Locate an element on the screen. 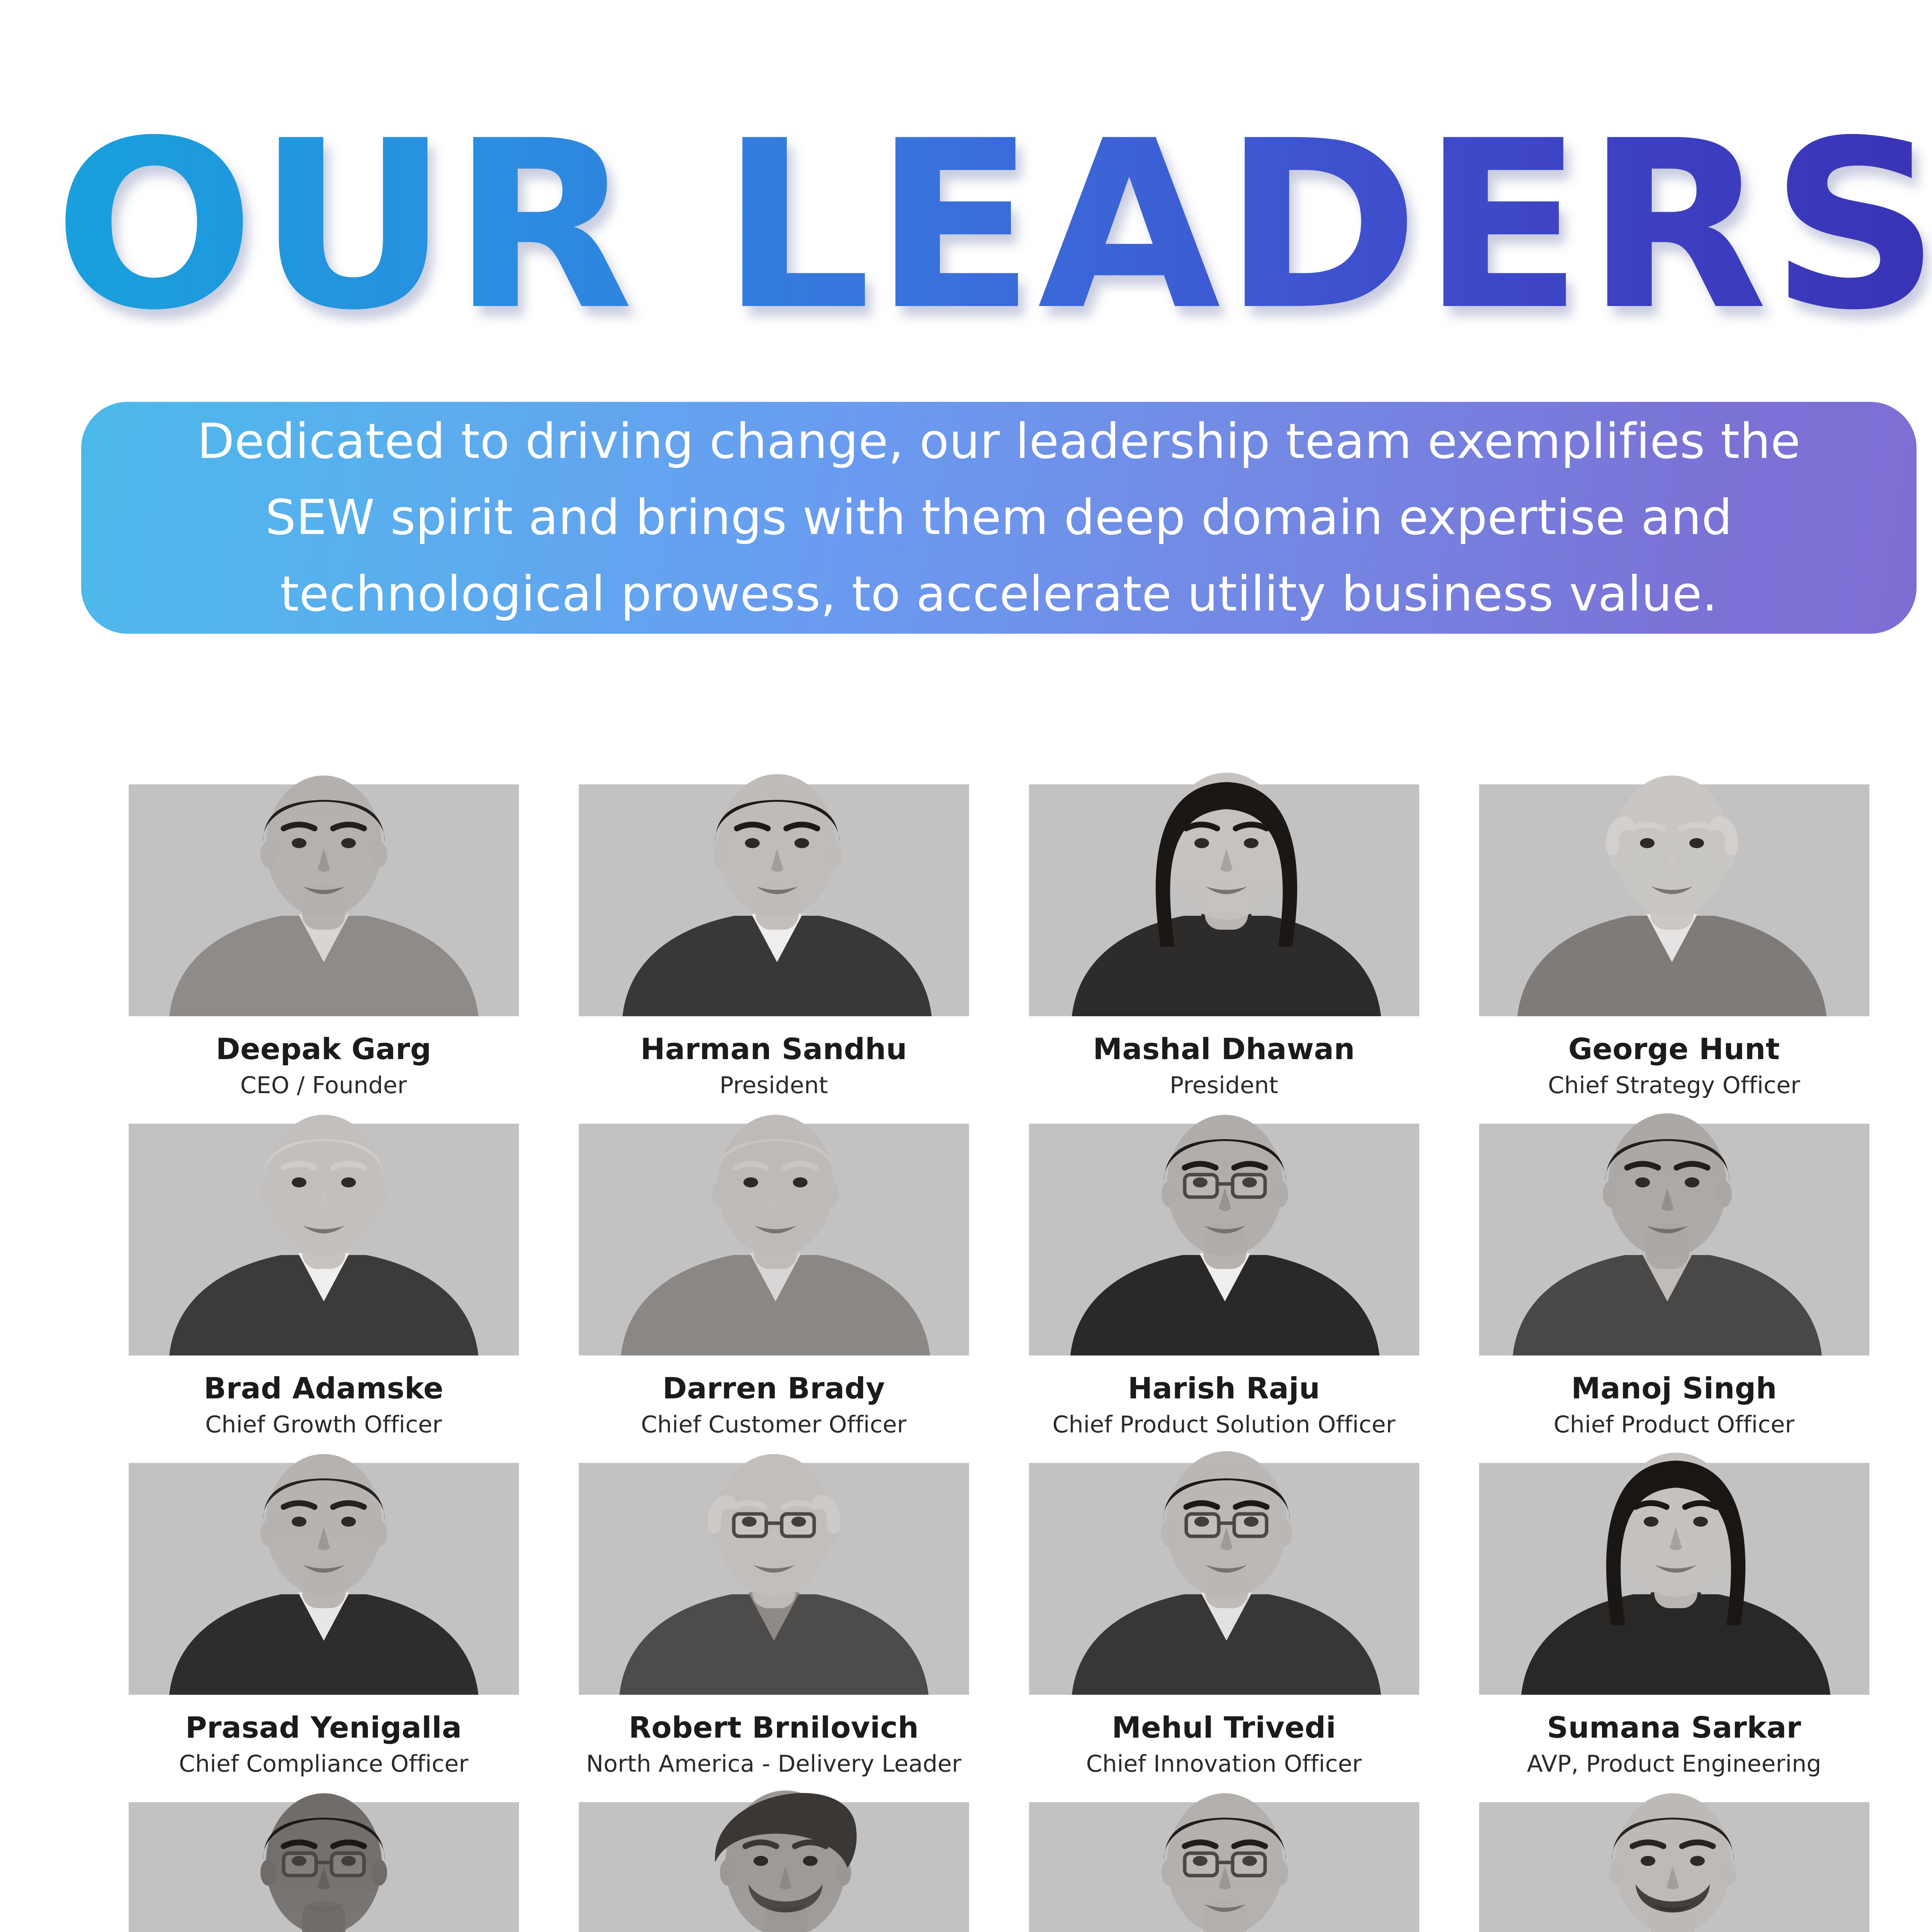 The image size is (1932, 1932). leader-card-sumana-sarkar: Sumana Sarkar AVP, Product Engineering is located at coordinates (1674, 1615).